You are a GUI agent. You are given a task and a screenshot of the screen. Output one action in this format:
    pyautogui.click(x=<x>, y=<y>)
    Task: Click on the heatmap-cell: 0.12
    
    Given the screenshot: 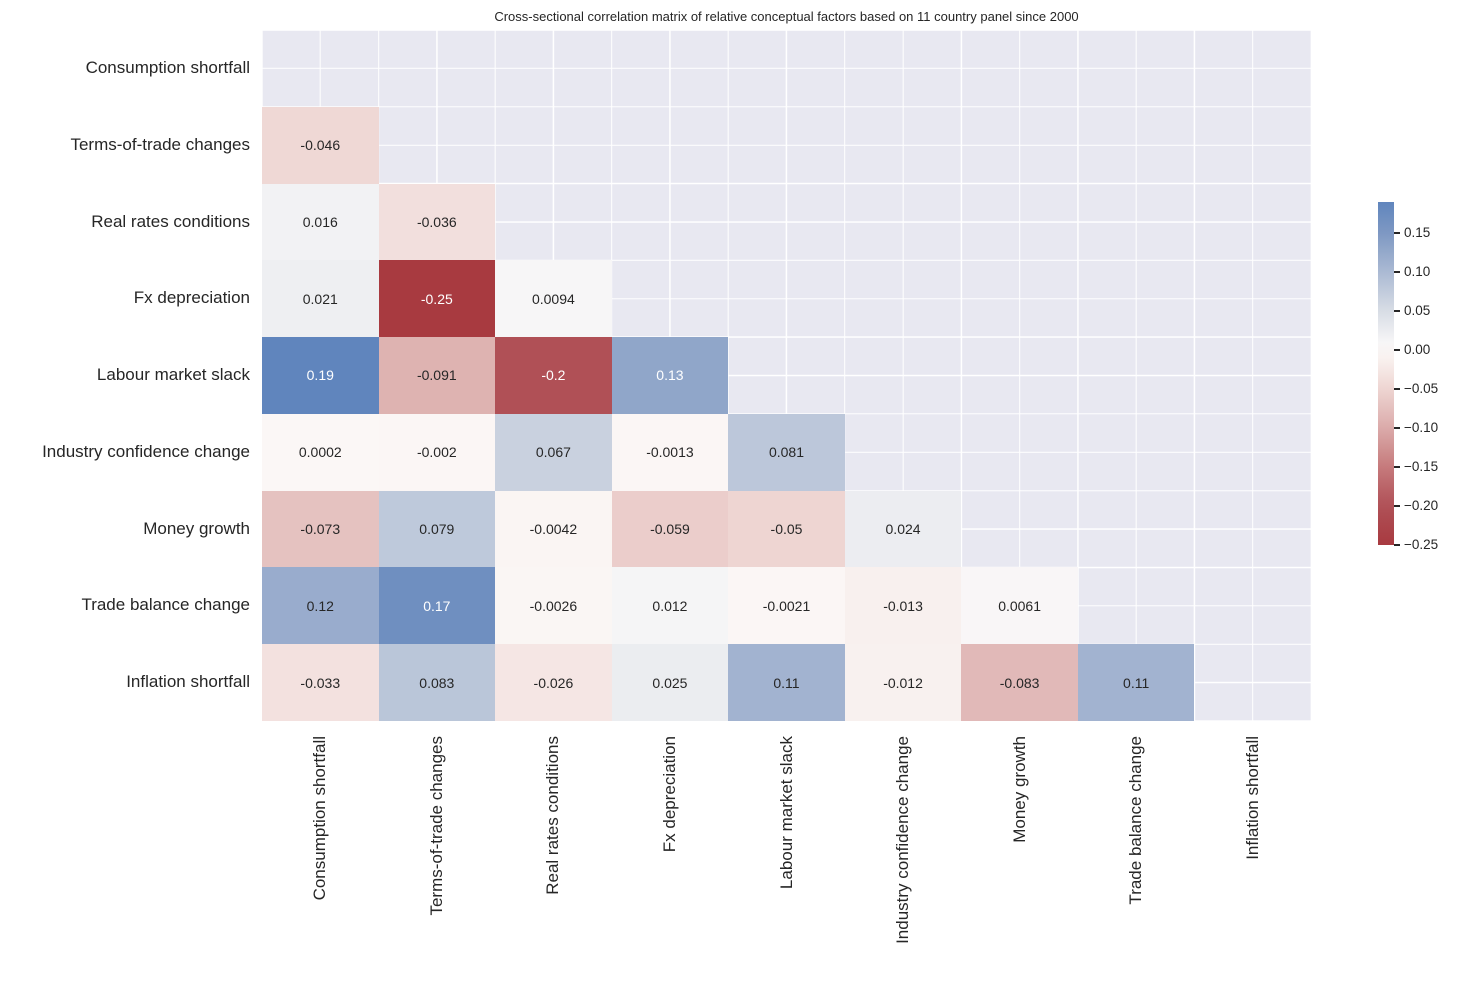 What is the action you would take?
    pyautogui.click(x=320, y=606)
    